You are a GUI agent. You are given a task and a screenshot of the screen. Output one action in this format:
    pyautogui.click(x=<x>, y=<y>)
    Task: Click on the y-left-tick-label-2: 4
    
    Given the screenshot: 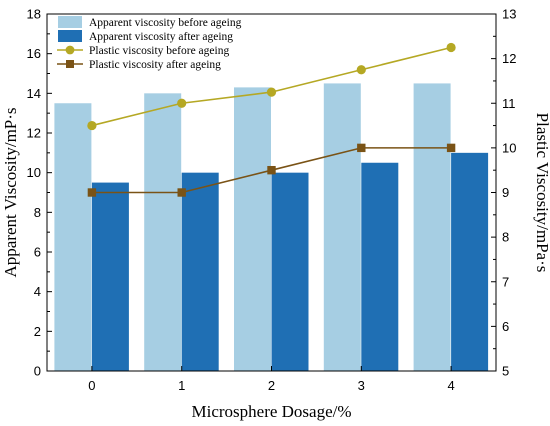 What is the action you would take?
    pyautogui.click(x=37, y=291)
    